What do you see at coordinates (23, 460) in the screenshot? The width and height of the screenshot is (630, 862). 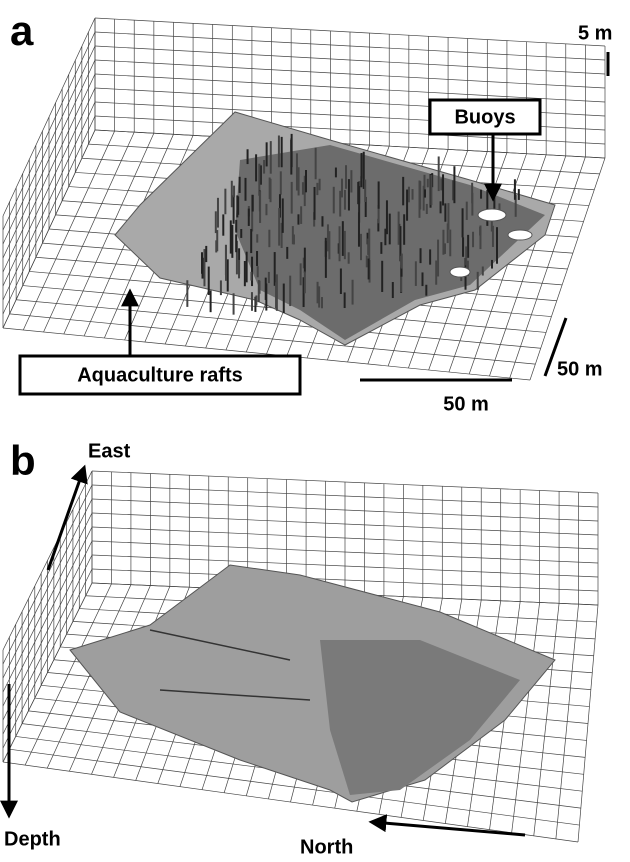 I see `panel-label: b` at bounding box center [23, 460].